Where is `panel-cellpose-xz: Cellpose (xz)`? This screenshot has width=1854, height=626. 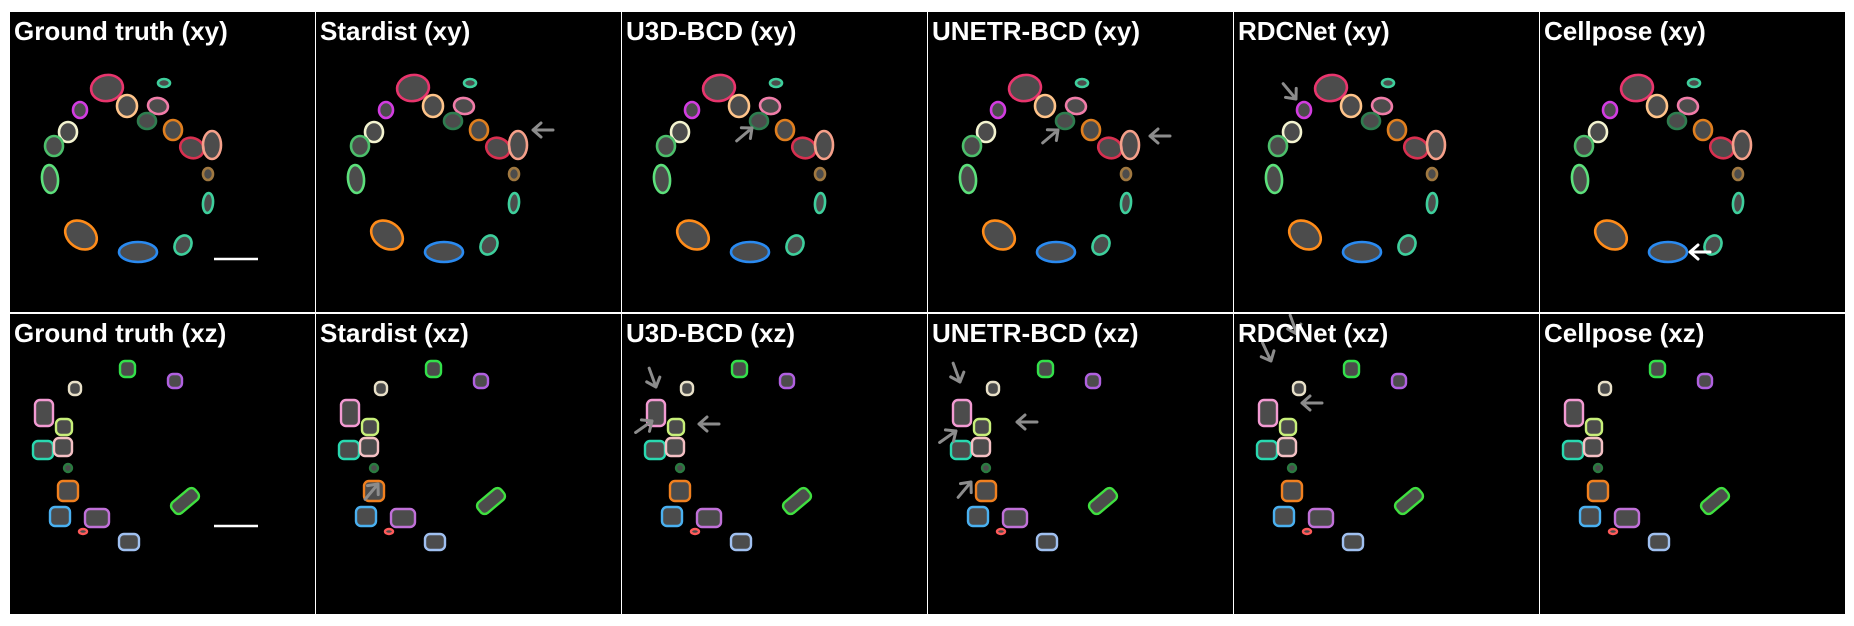
panel-cellpose-xz: Cellpose (xz) is located at coordinates (1692, 464).